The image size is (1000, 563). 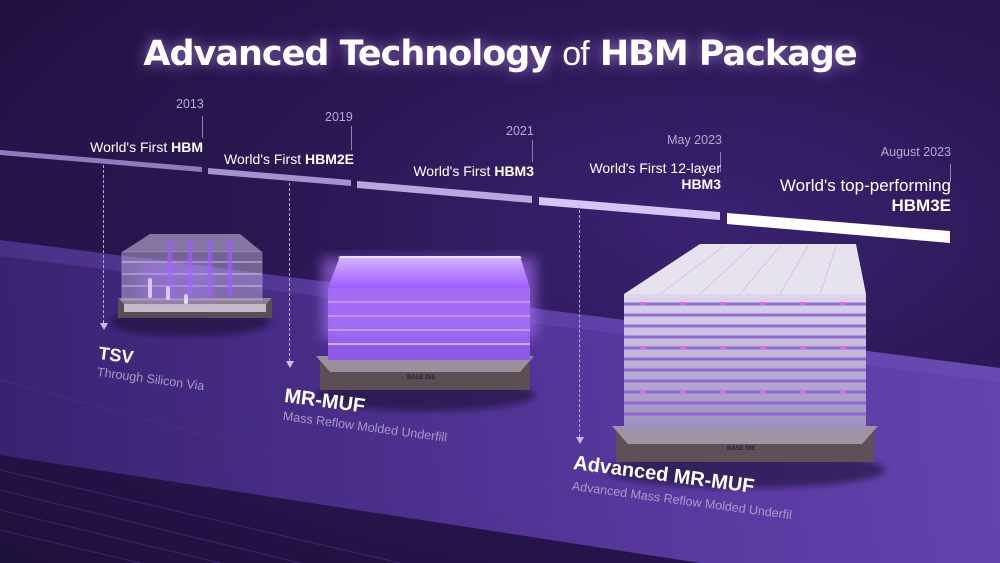 What do you see at coordinates (351, 138) in the screenshot?
I see `milestone-tick-2019` at bounding box center [351, 138].